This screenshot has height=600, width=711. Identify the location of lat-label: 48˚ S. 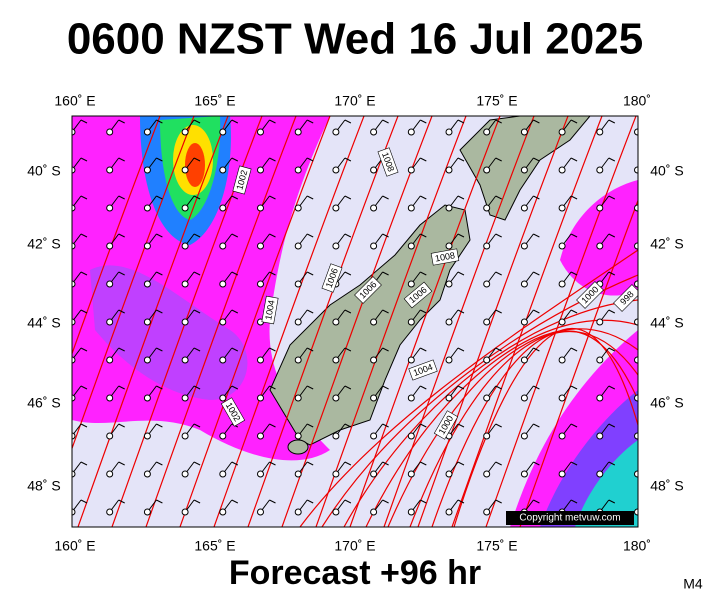
(43, 486).